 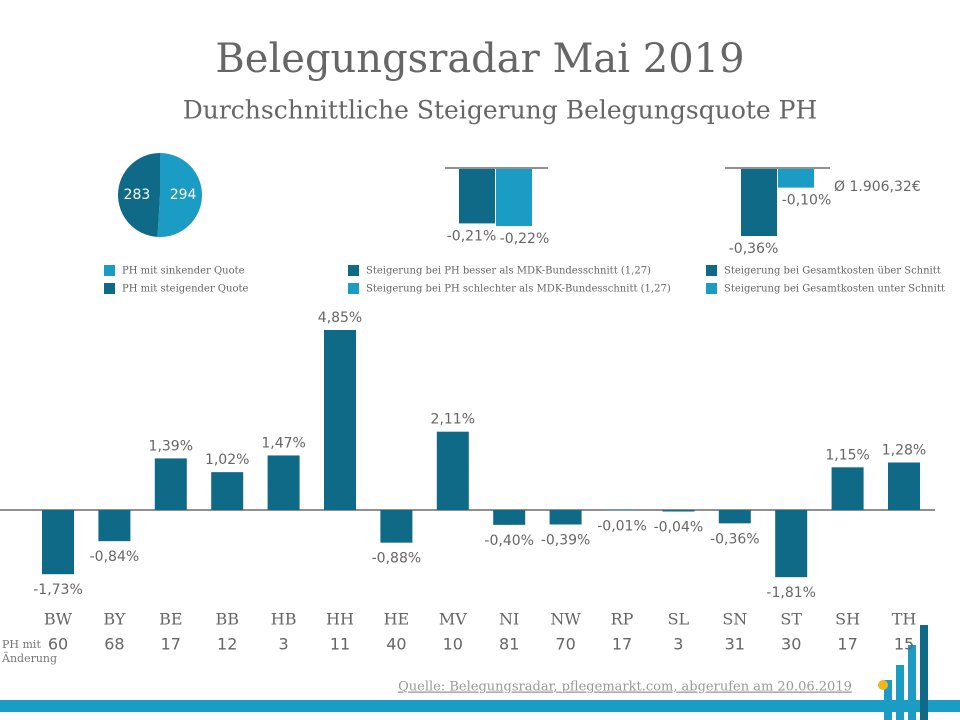 I want to click on count-label: 31, so click(x=735, y=644).